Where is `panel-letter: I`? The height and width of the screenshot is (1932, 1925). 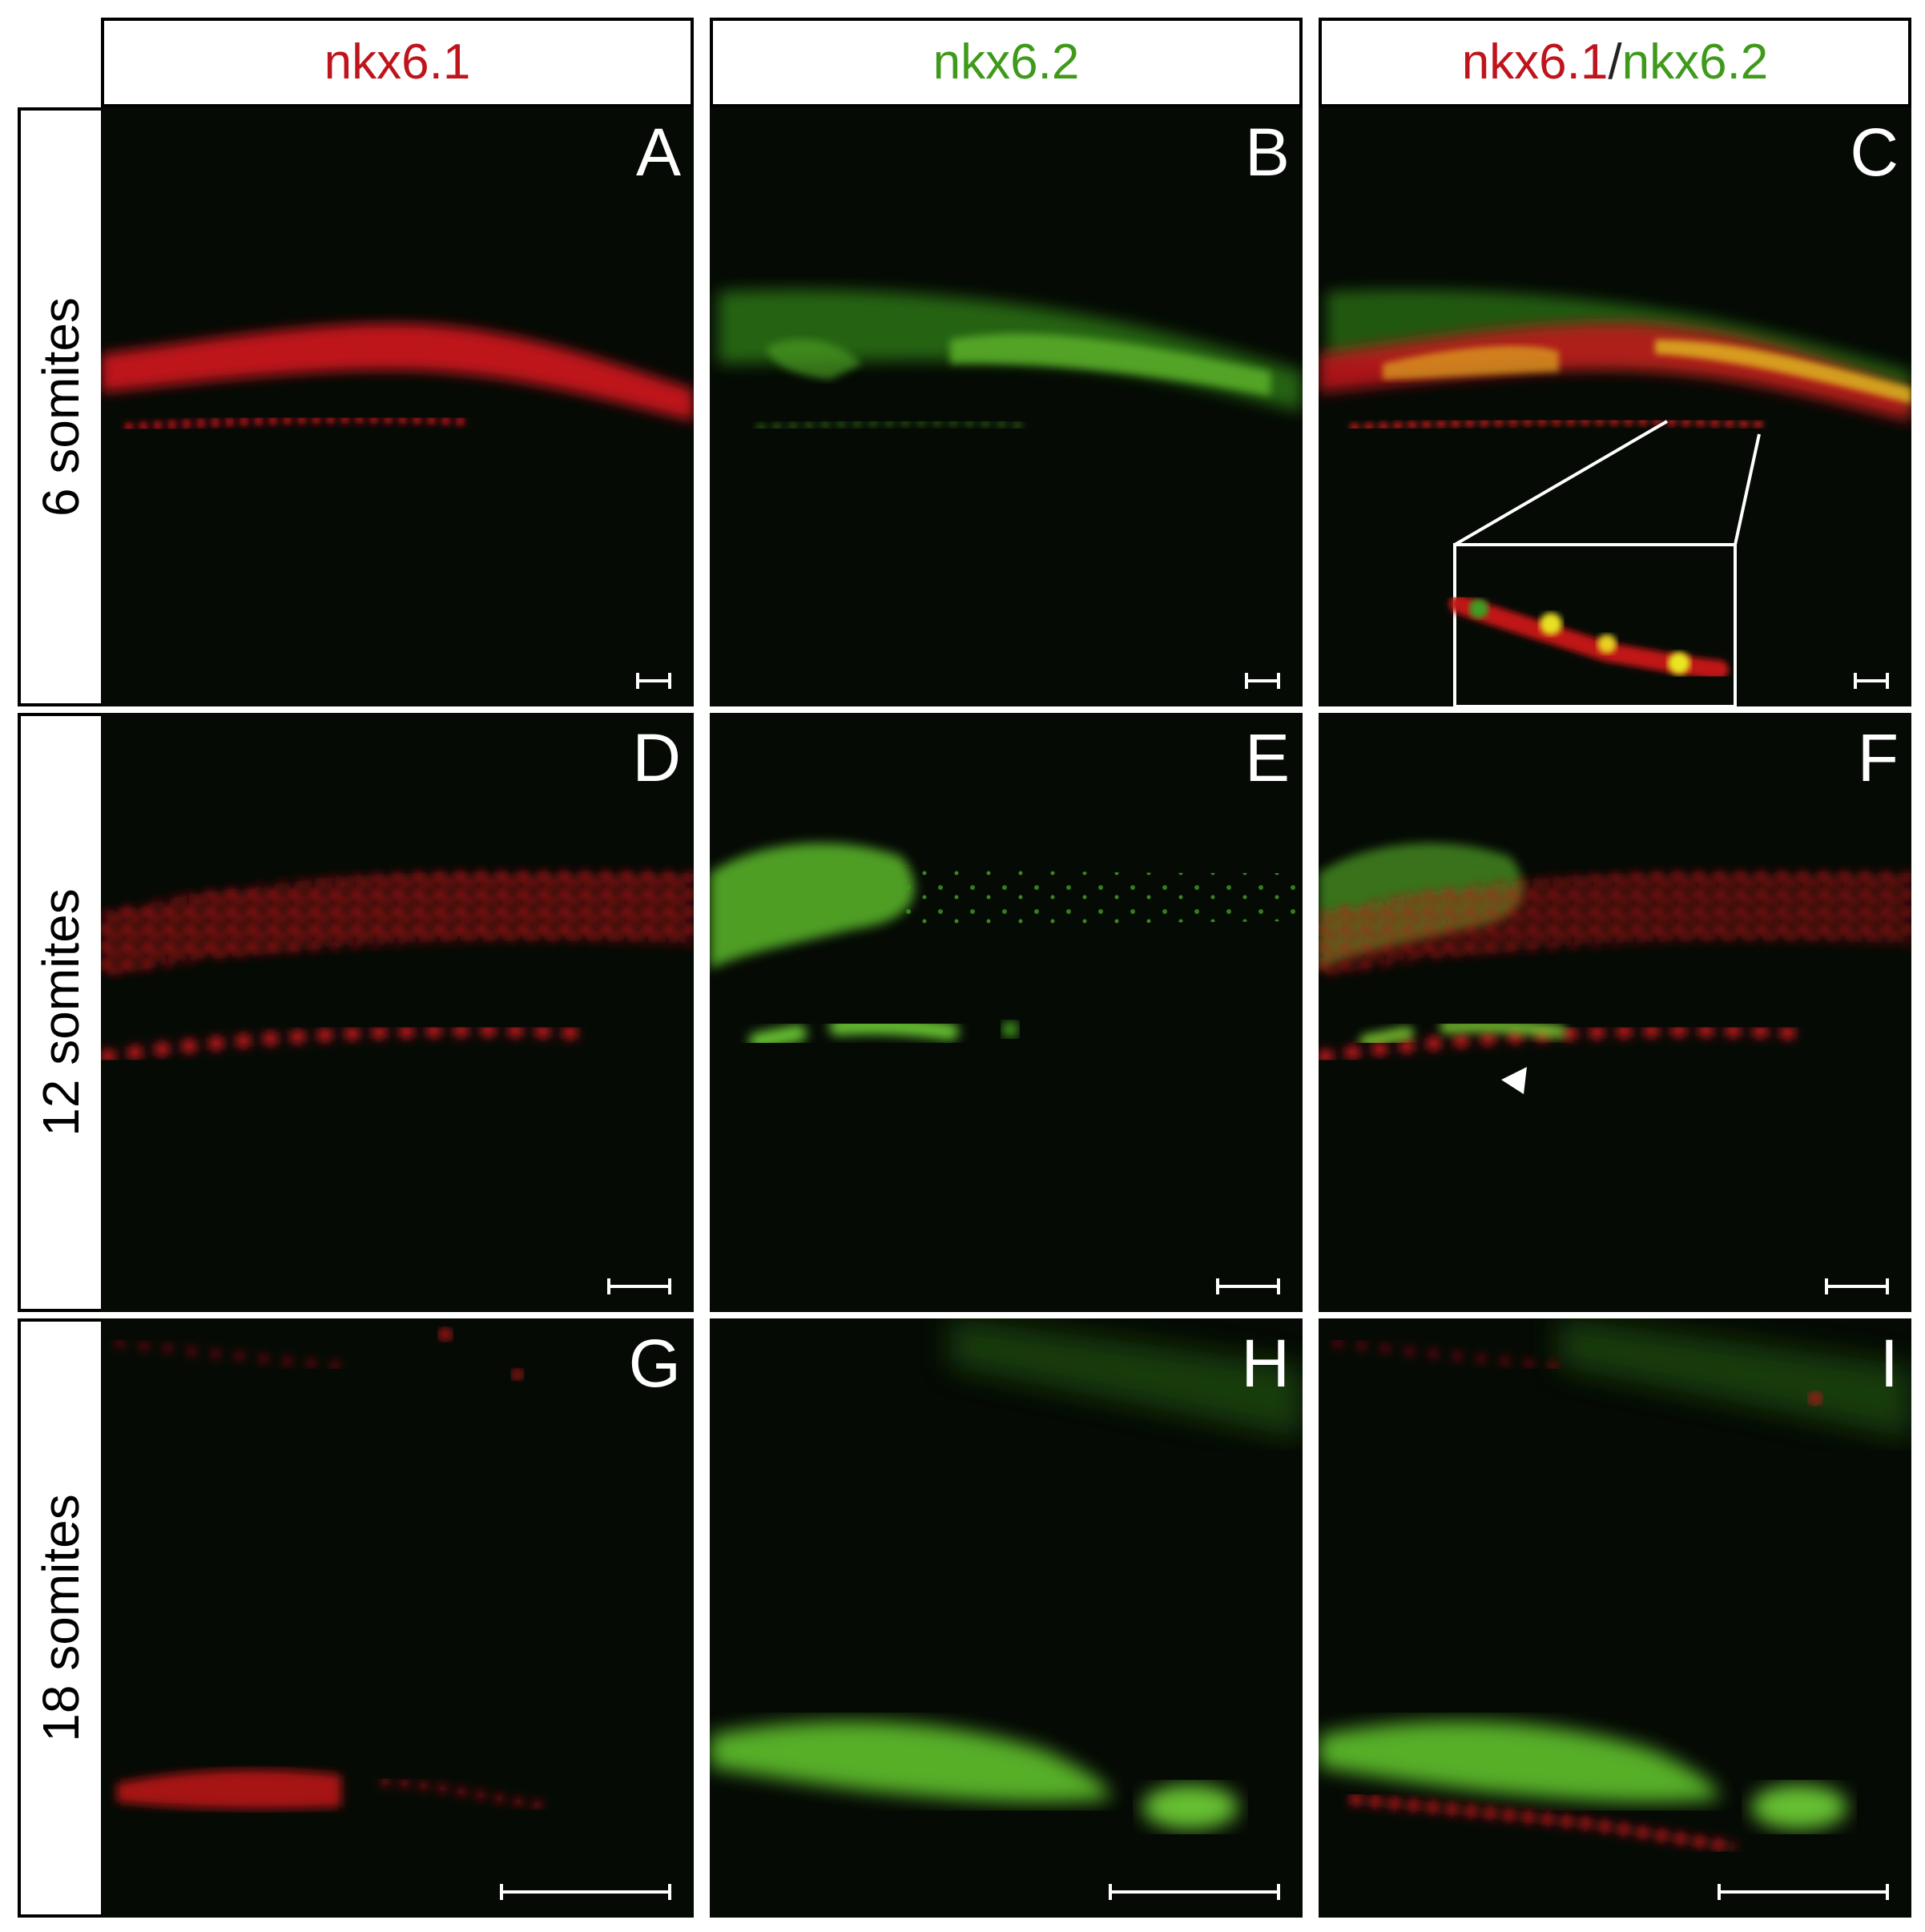
panel-letter: I is located at coordinates (1889, 1363).